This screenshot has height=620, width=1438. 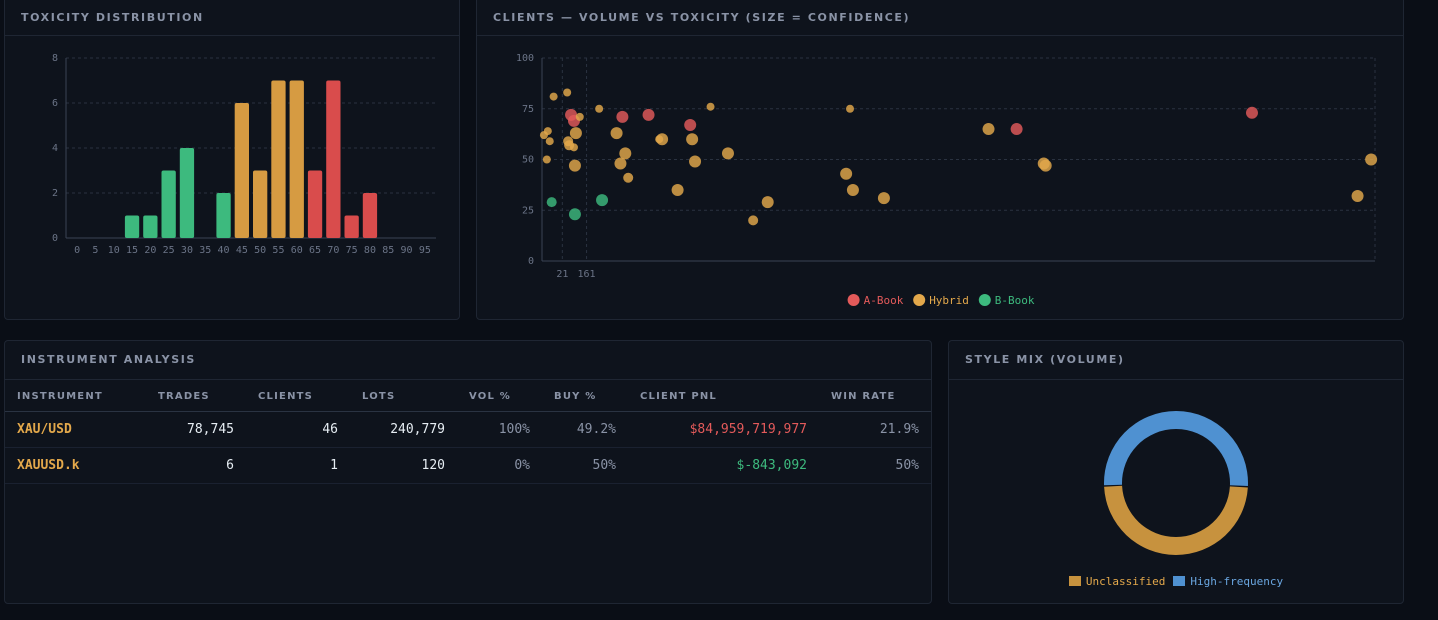 What do you see at coordinates (499, 465) in the screenshot?
I see `cell-vol-pct: 0%` at bounding box center [499, 465].